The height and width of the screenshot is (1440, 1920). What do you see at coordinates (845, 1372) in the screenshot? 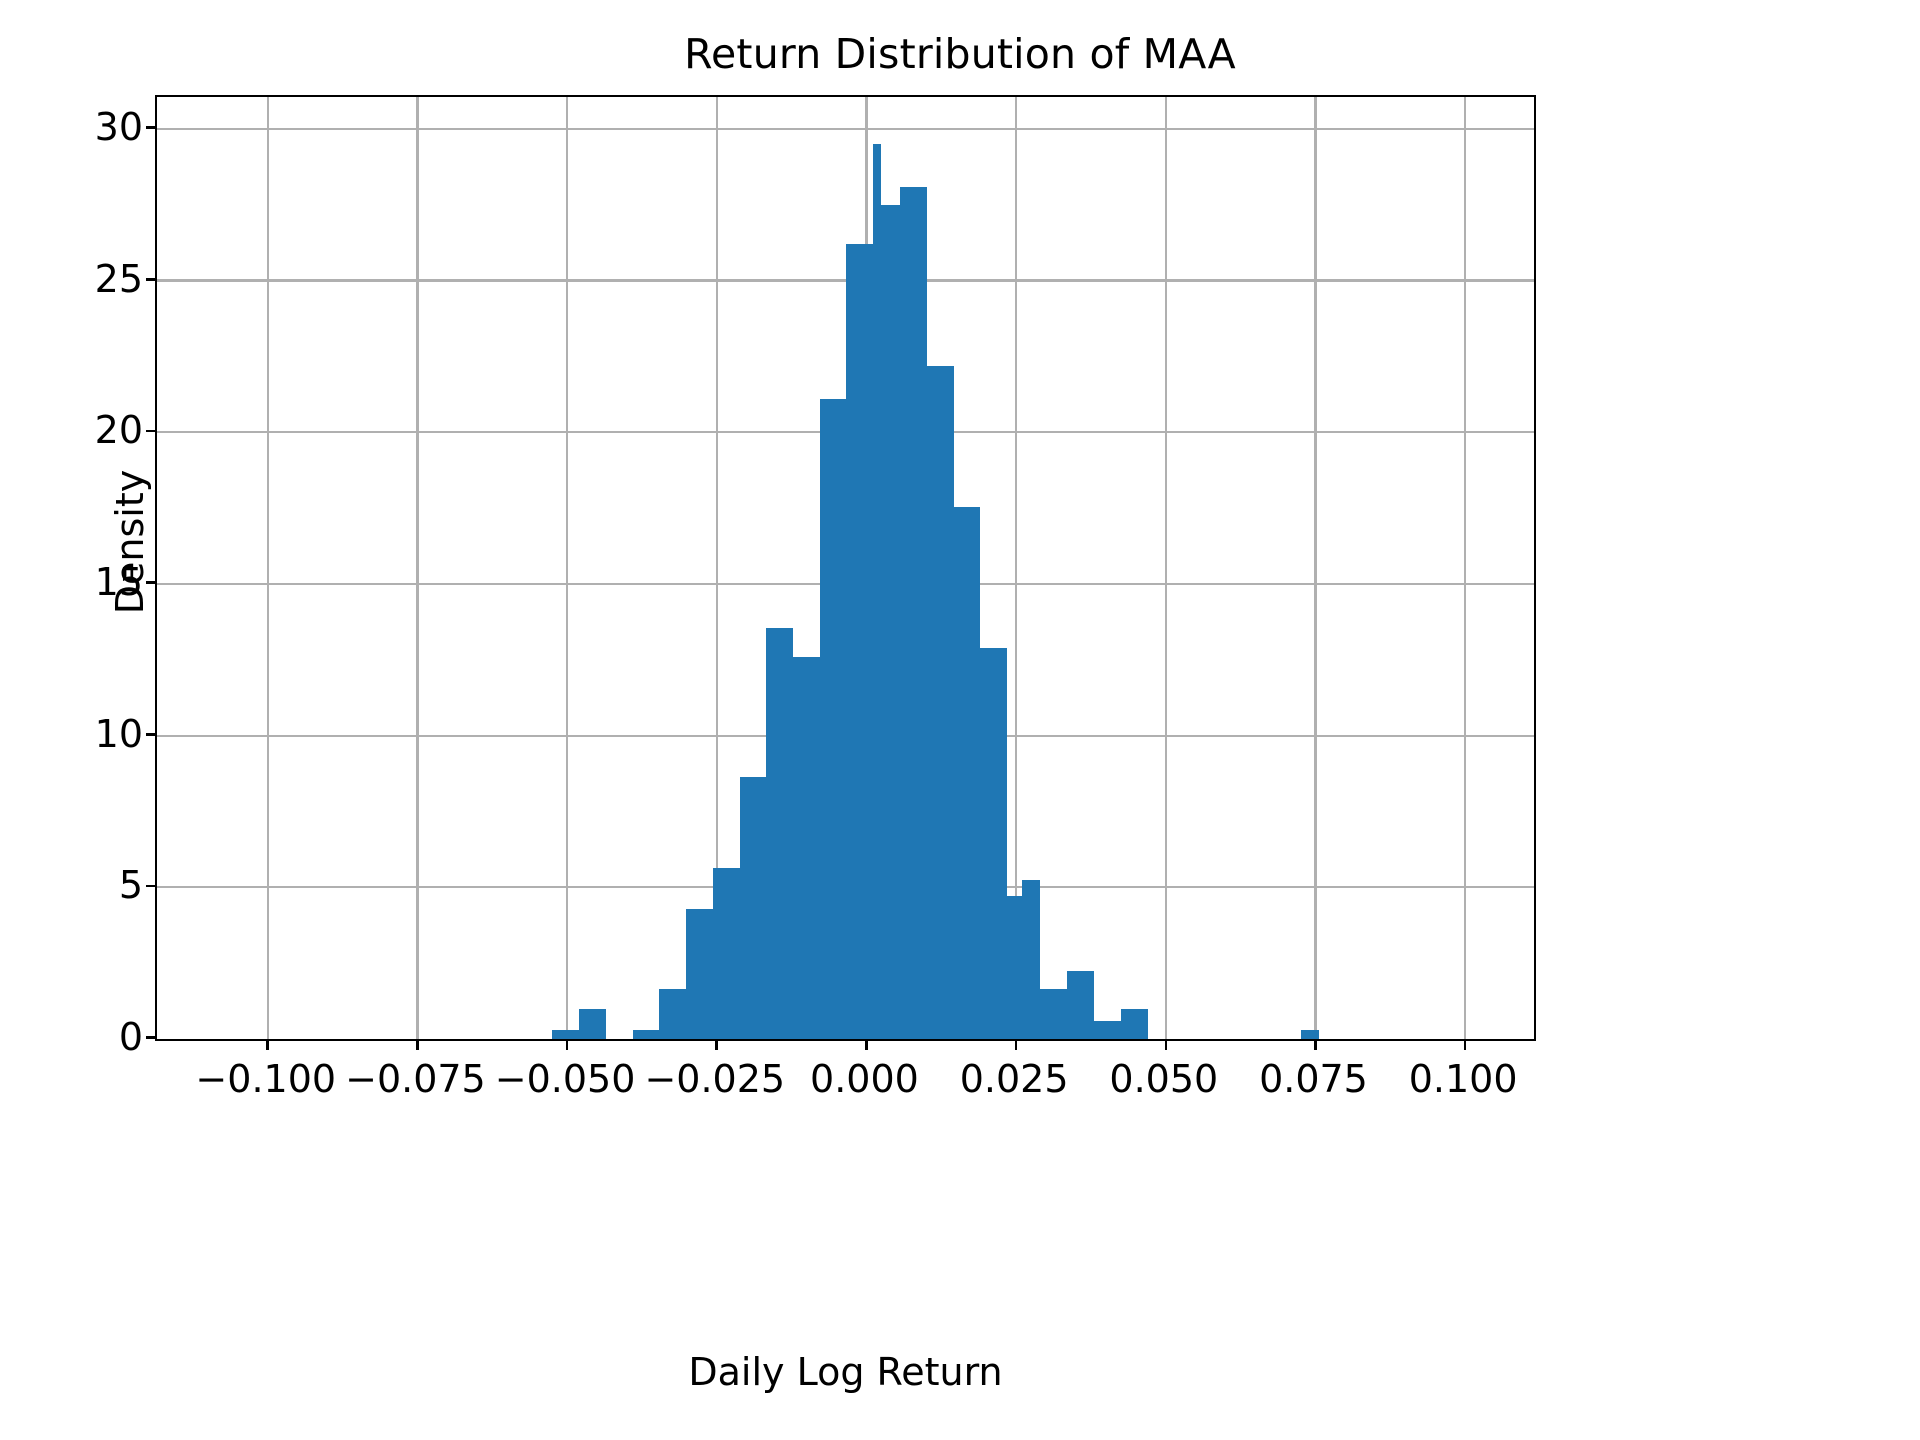
I see `x-axis-title: Daily Log Return` at bounding box center [845, 1372].